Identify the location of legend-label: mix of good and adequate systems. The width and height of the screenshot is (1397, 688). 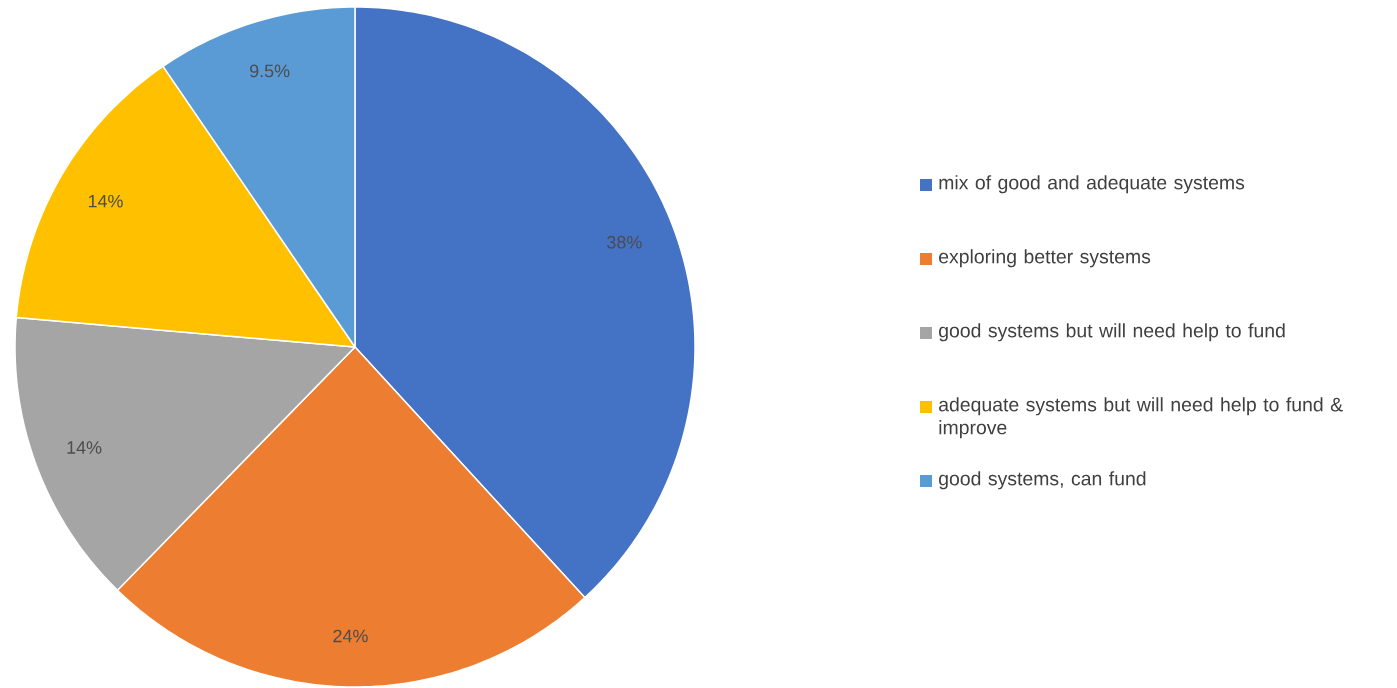
(1092, 184).